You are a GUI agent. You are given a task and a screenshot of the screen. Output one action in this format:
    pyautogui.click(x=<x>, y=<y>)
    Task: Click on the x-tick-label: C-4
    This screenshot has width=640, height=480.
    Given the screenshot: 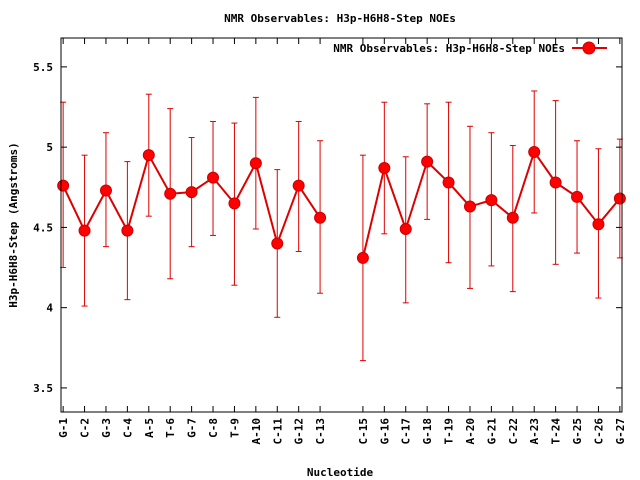 What is the action you would take?
    pyautogui.click(x=127, y=428)
    